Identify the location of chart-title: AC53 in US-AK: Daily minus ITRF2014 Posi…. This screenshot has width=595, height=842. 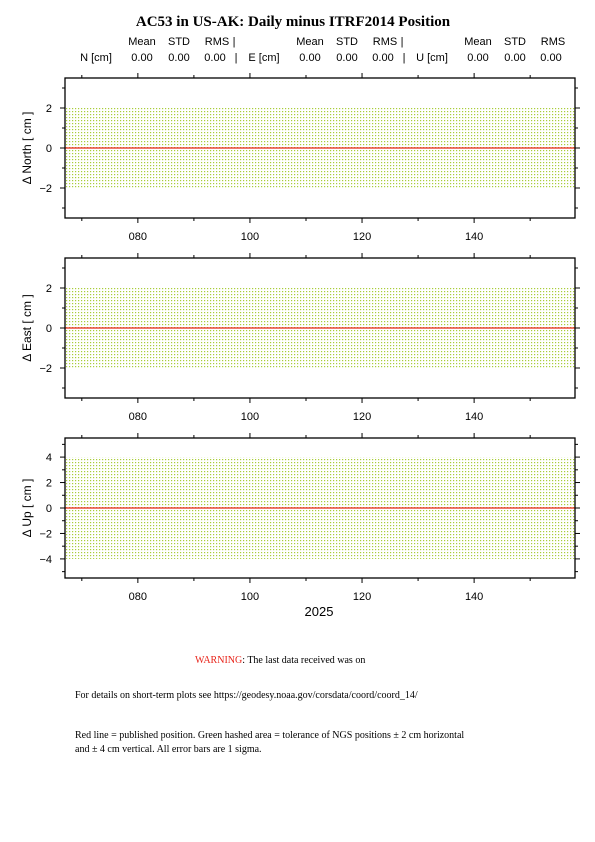
(293, 22).